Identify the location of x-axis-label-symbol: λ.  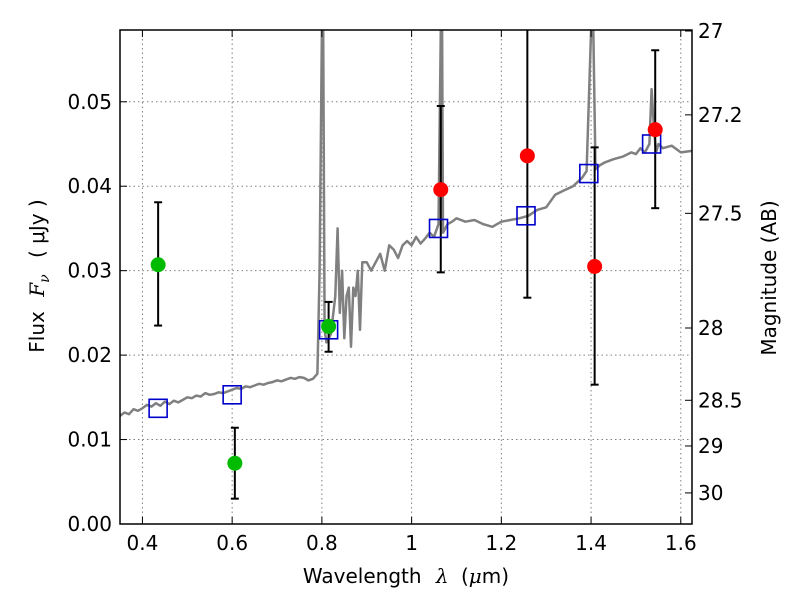
(442, 576).